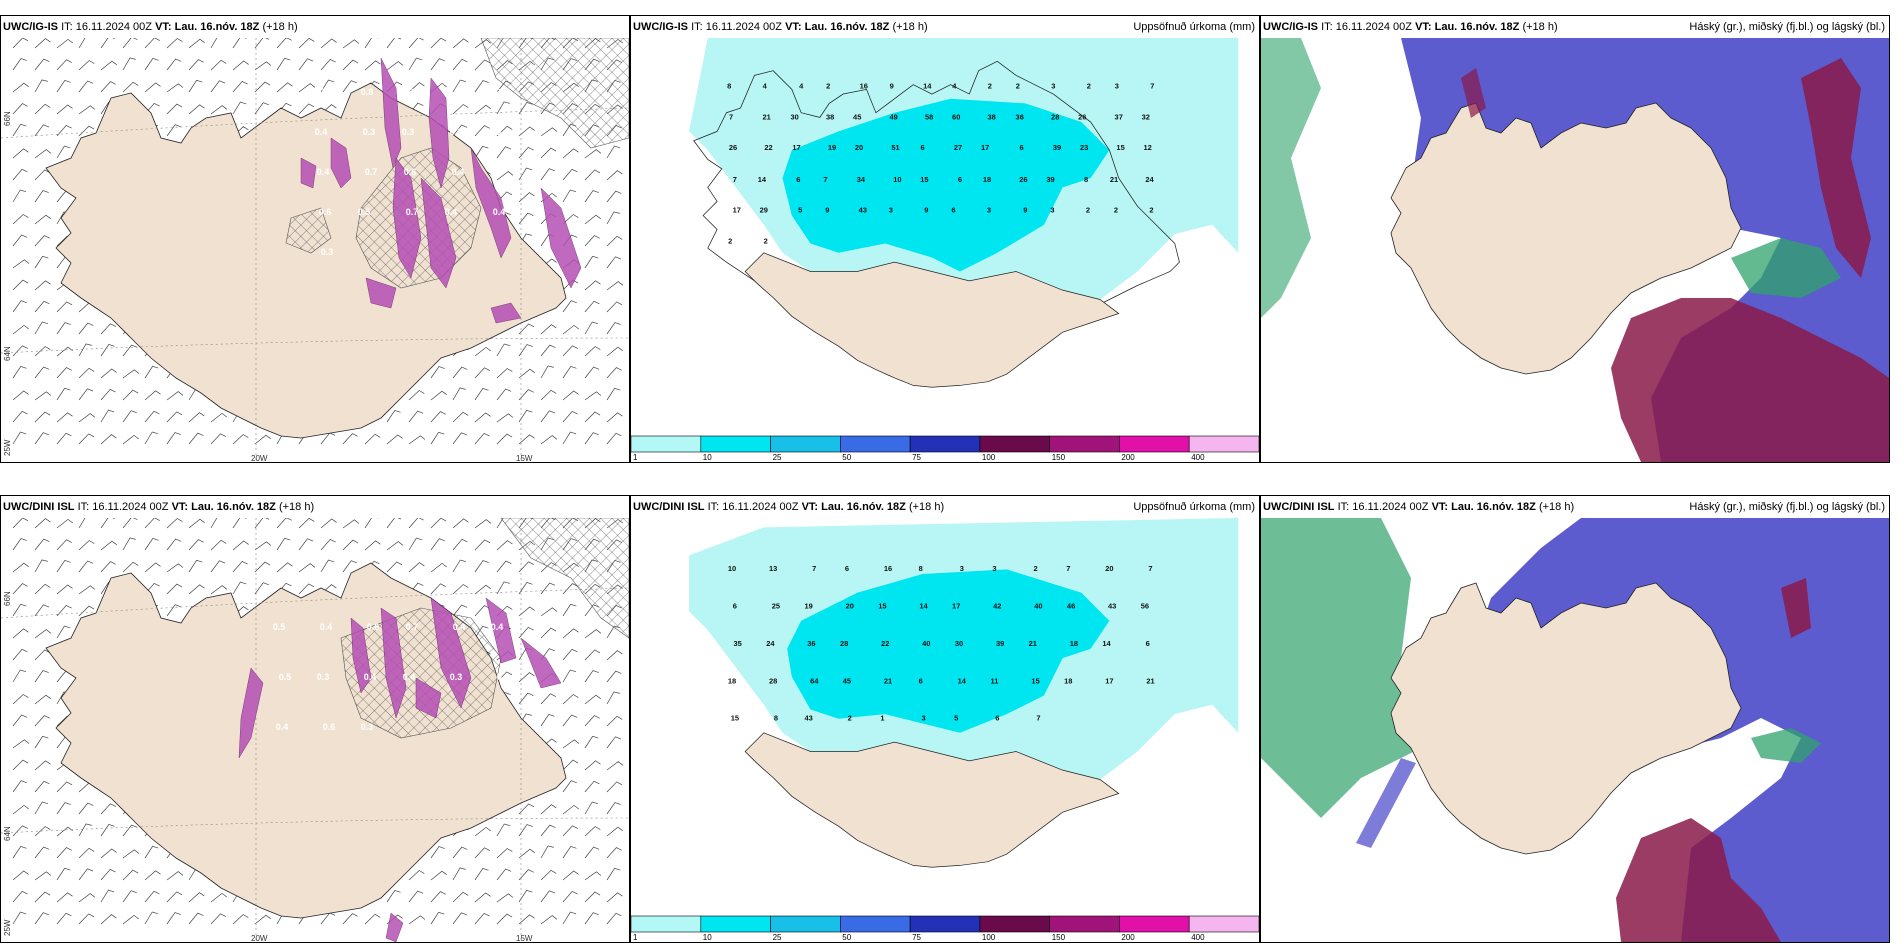 This screenshot has width=1900, height=950. Describe the element at coordinates (985, 147) in the screenshot. I see `map-value-label: 17` at that location.